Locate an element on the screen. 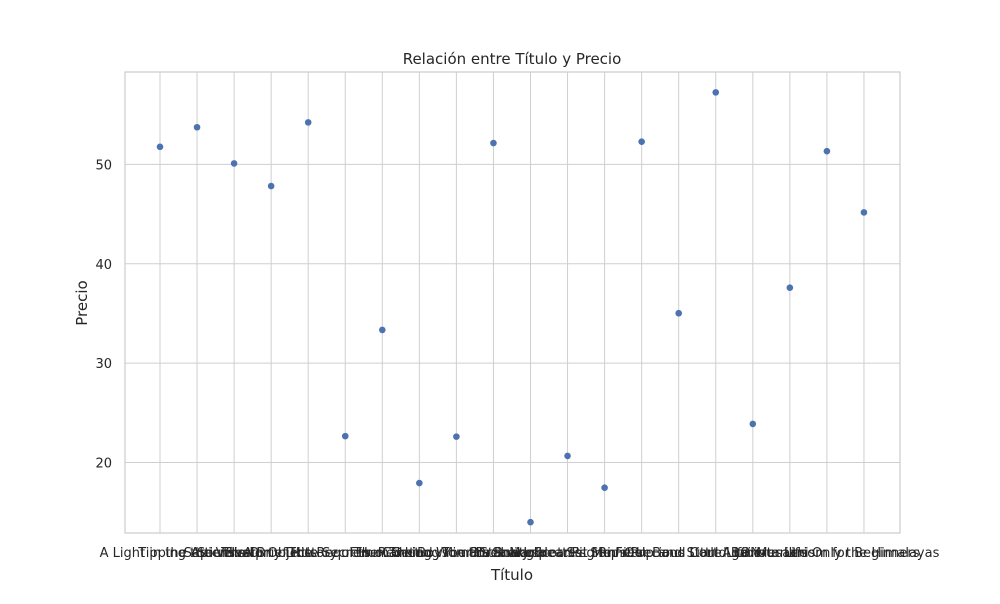 The height and width of the screenshot is (604, 1000). x-tick-label: Scott Pilgrim's Precious Little Life is located at coordinates (642, 553).